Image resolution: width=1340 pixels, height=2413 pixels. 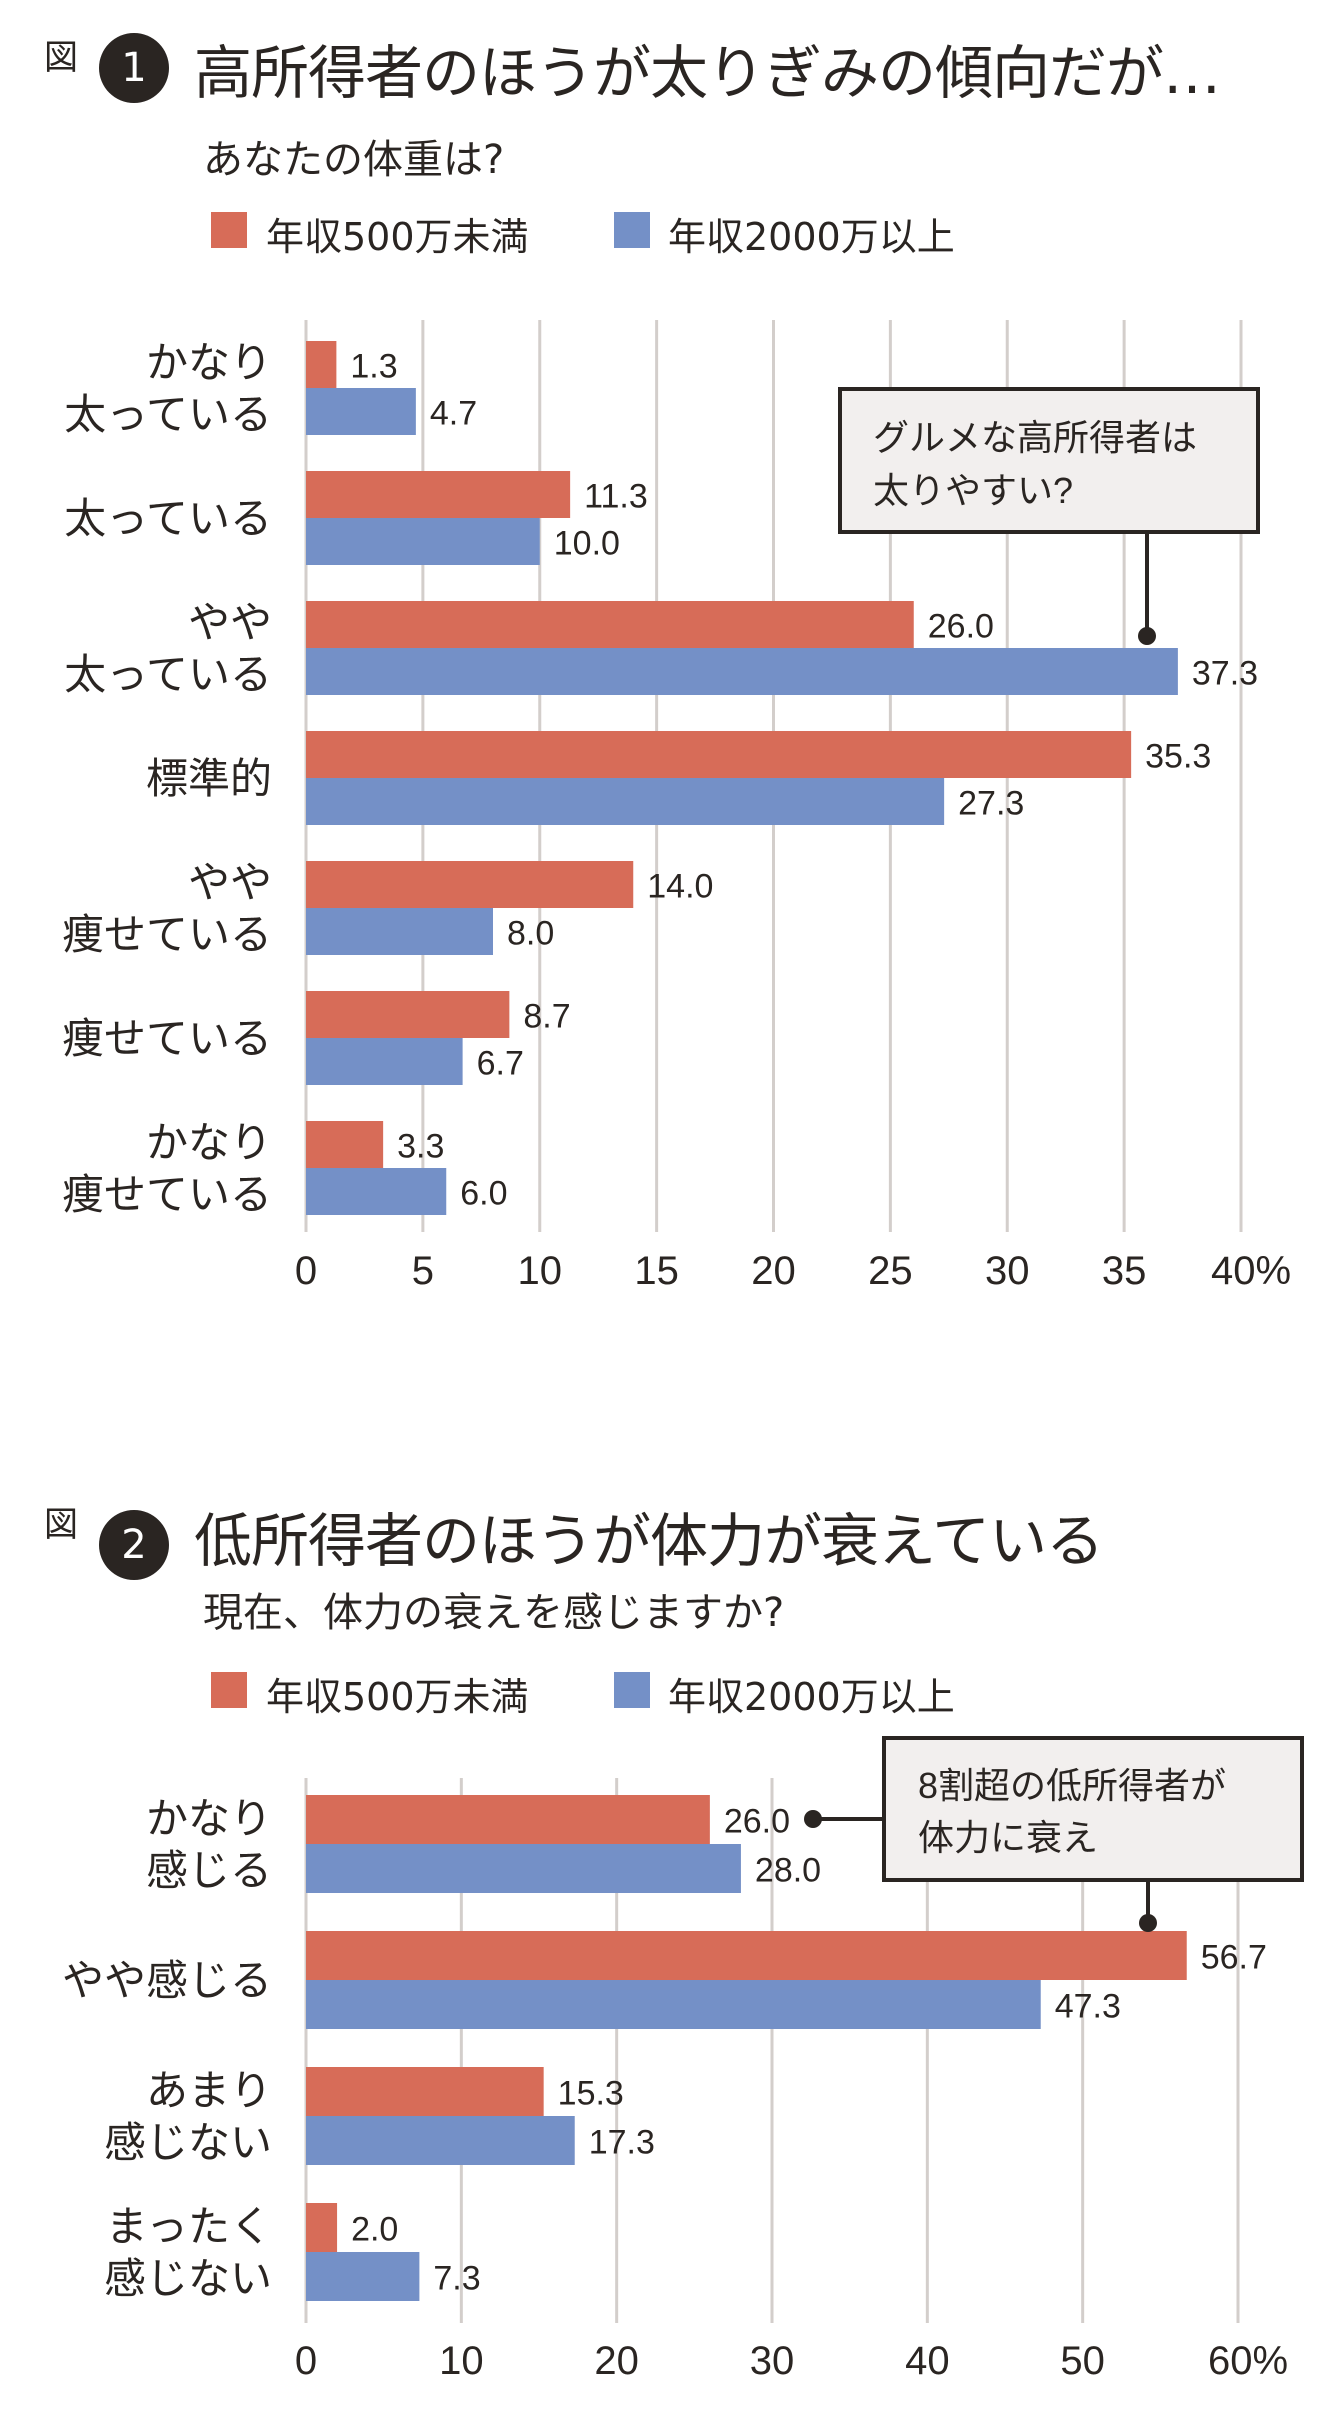 I want to click on value-label: 10.0, so click(x=587, y=544).